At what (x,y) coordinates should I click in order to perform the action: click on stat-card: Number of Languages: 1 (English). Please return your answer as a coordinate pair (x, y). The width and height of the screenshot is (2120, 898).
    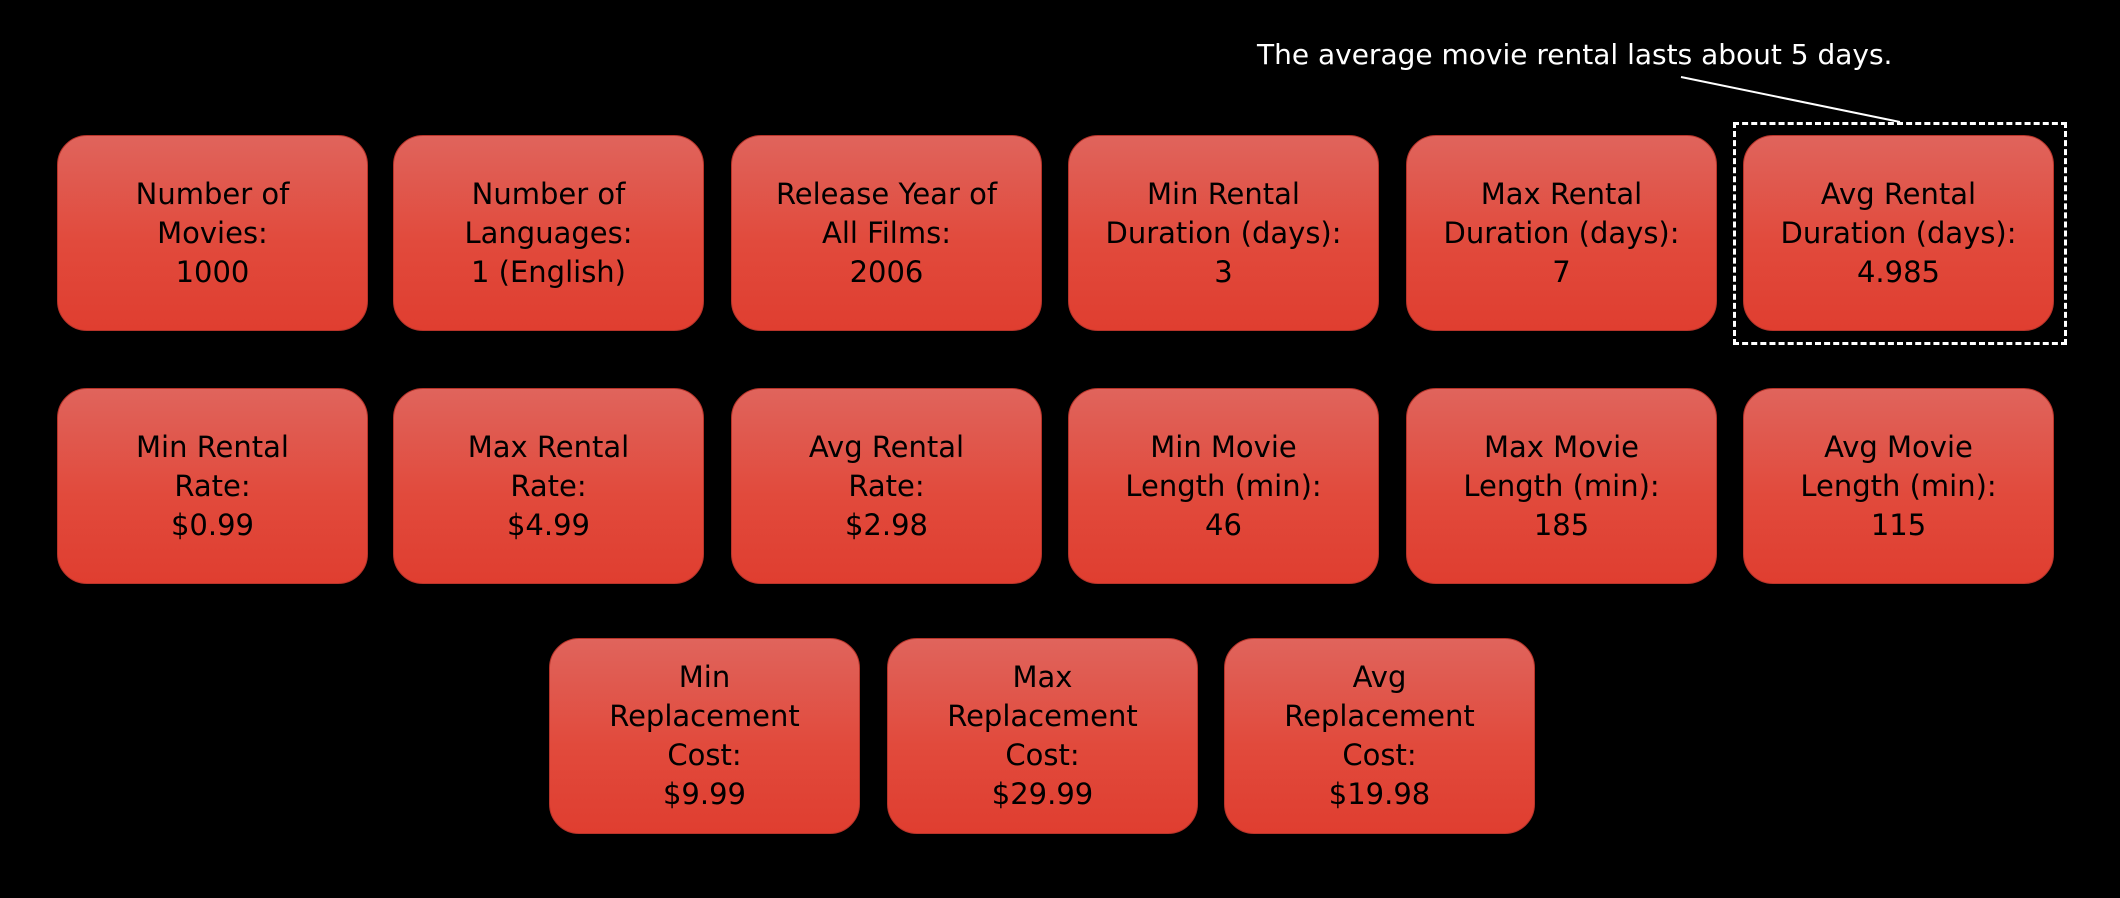
    Looking at the image, I should click on (548, 233).